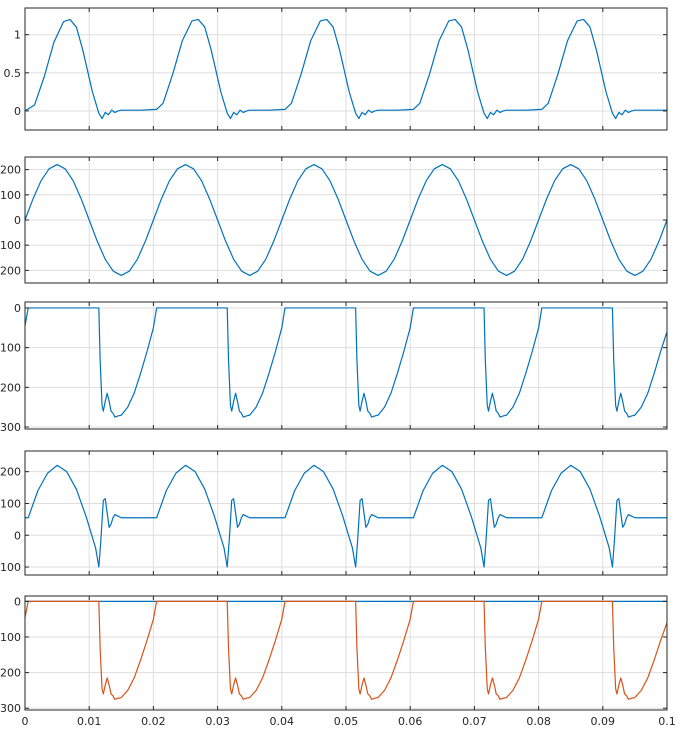  Describe the element at coordinates (25, 721) in the screenshot. I see `x-tick-label: 0` at that location.